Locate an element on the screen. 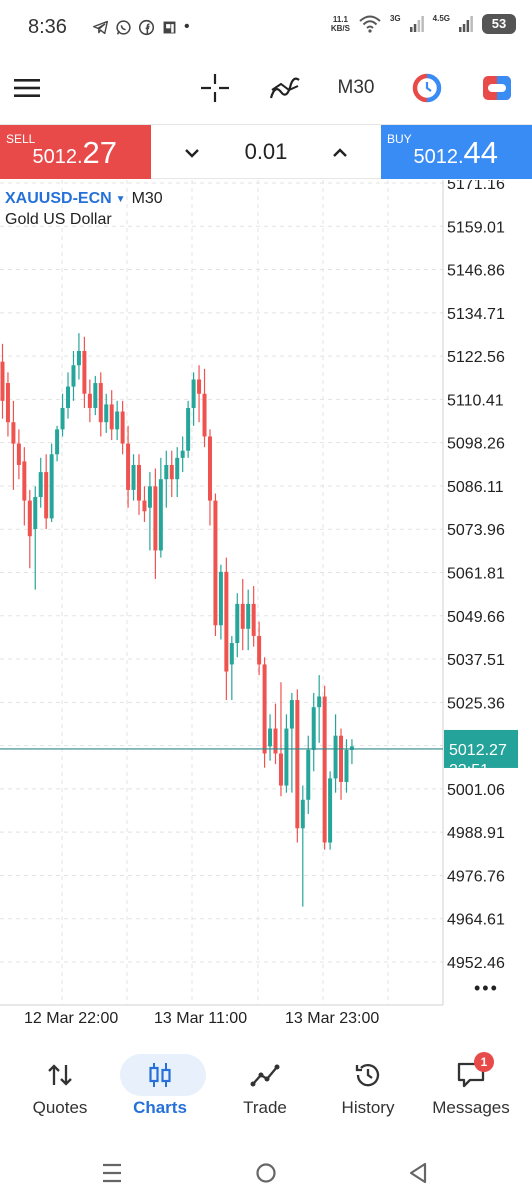  price-axis-label: 5025.36 is located at coordinates (476, 703).